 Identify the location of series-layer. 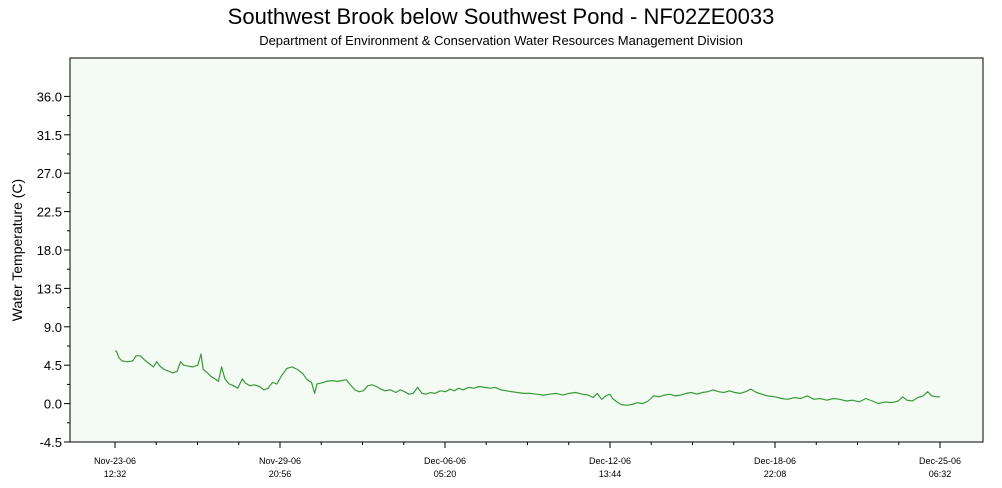
(527, 378).